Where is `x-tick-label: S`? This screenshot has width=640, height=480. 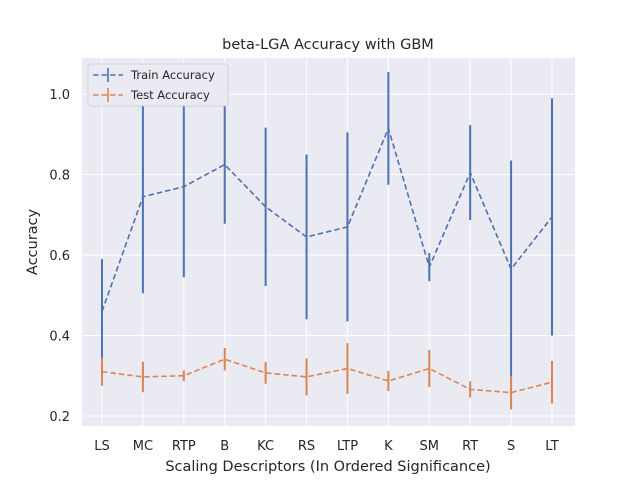 x-tick-label: S is located at coordinates (511, 446).